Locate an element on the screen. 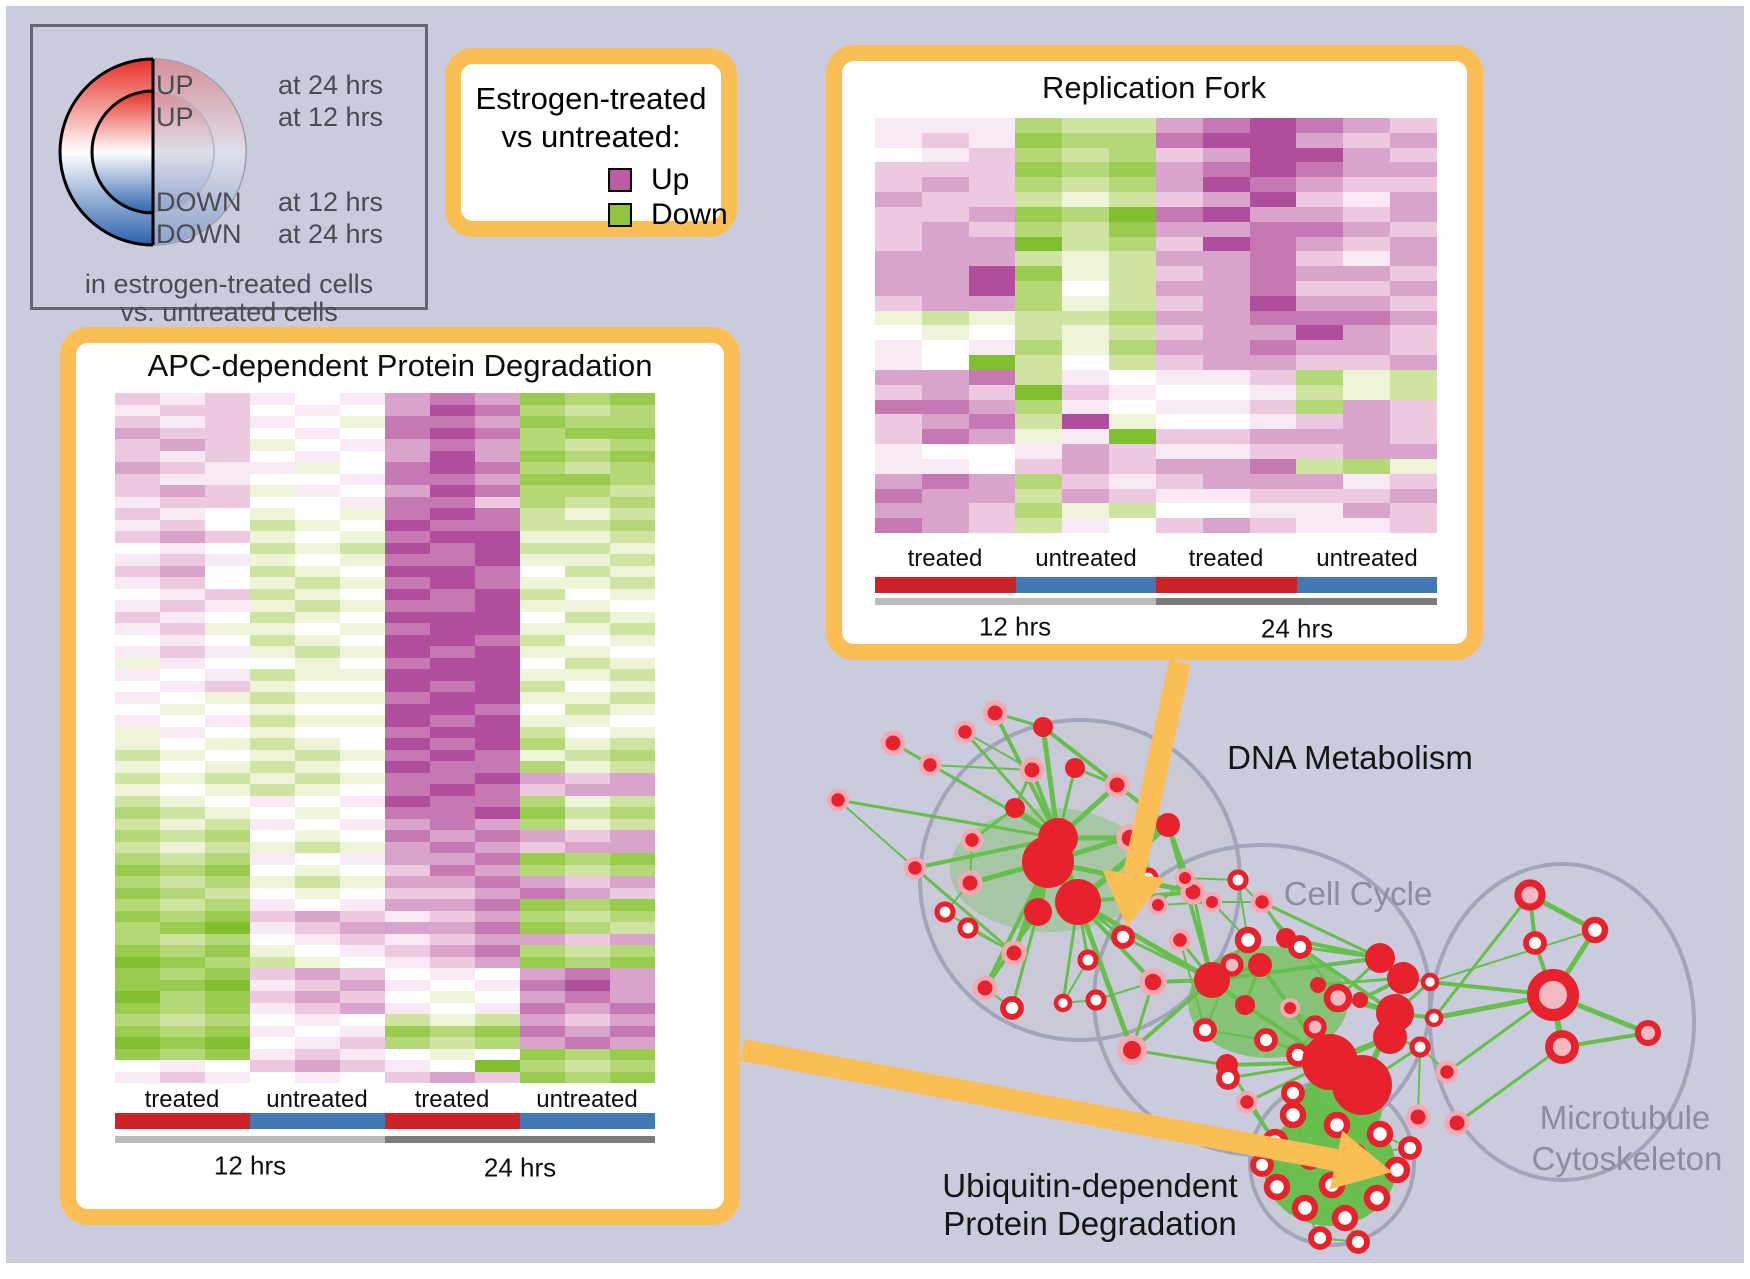 The image size is (1750, 1279). estrogen-legend-title2: vs untreated: is located at coordinates (591, 136).